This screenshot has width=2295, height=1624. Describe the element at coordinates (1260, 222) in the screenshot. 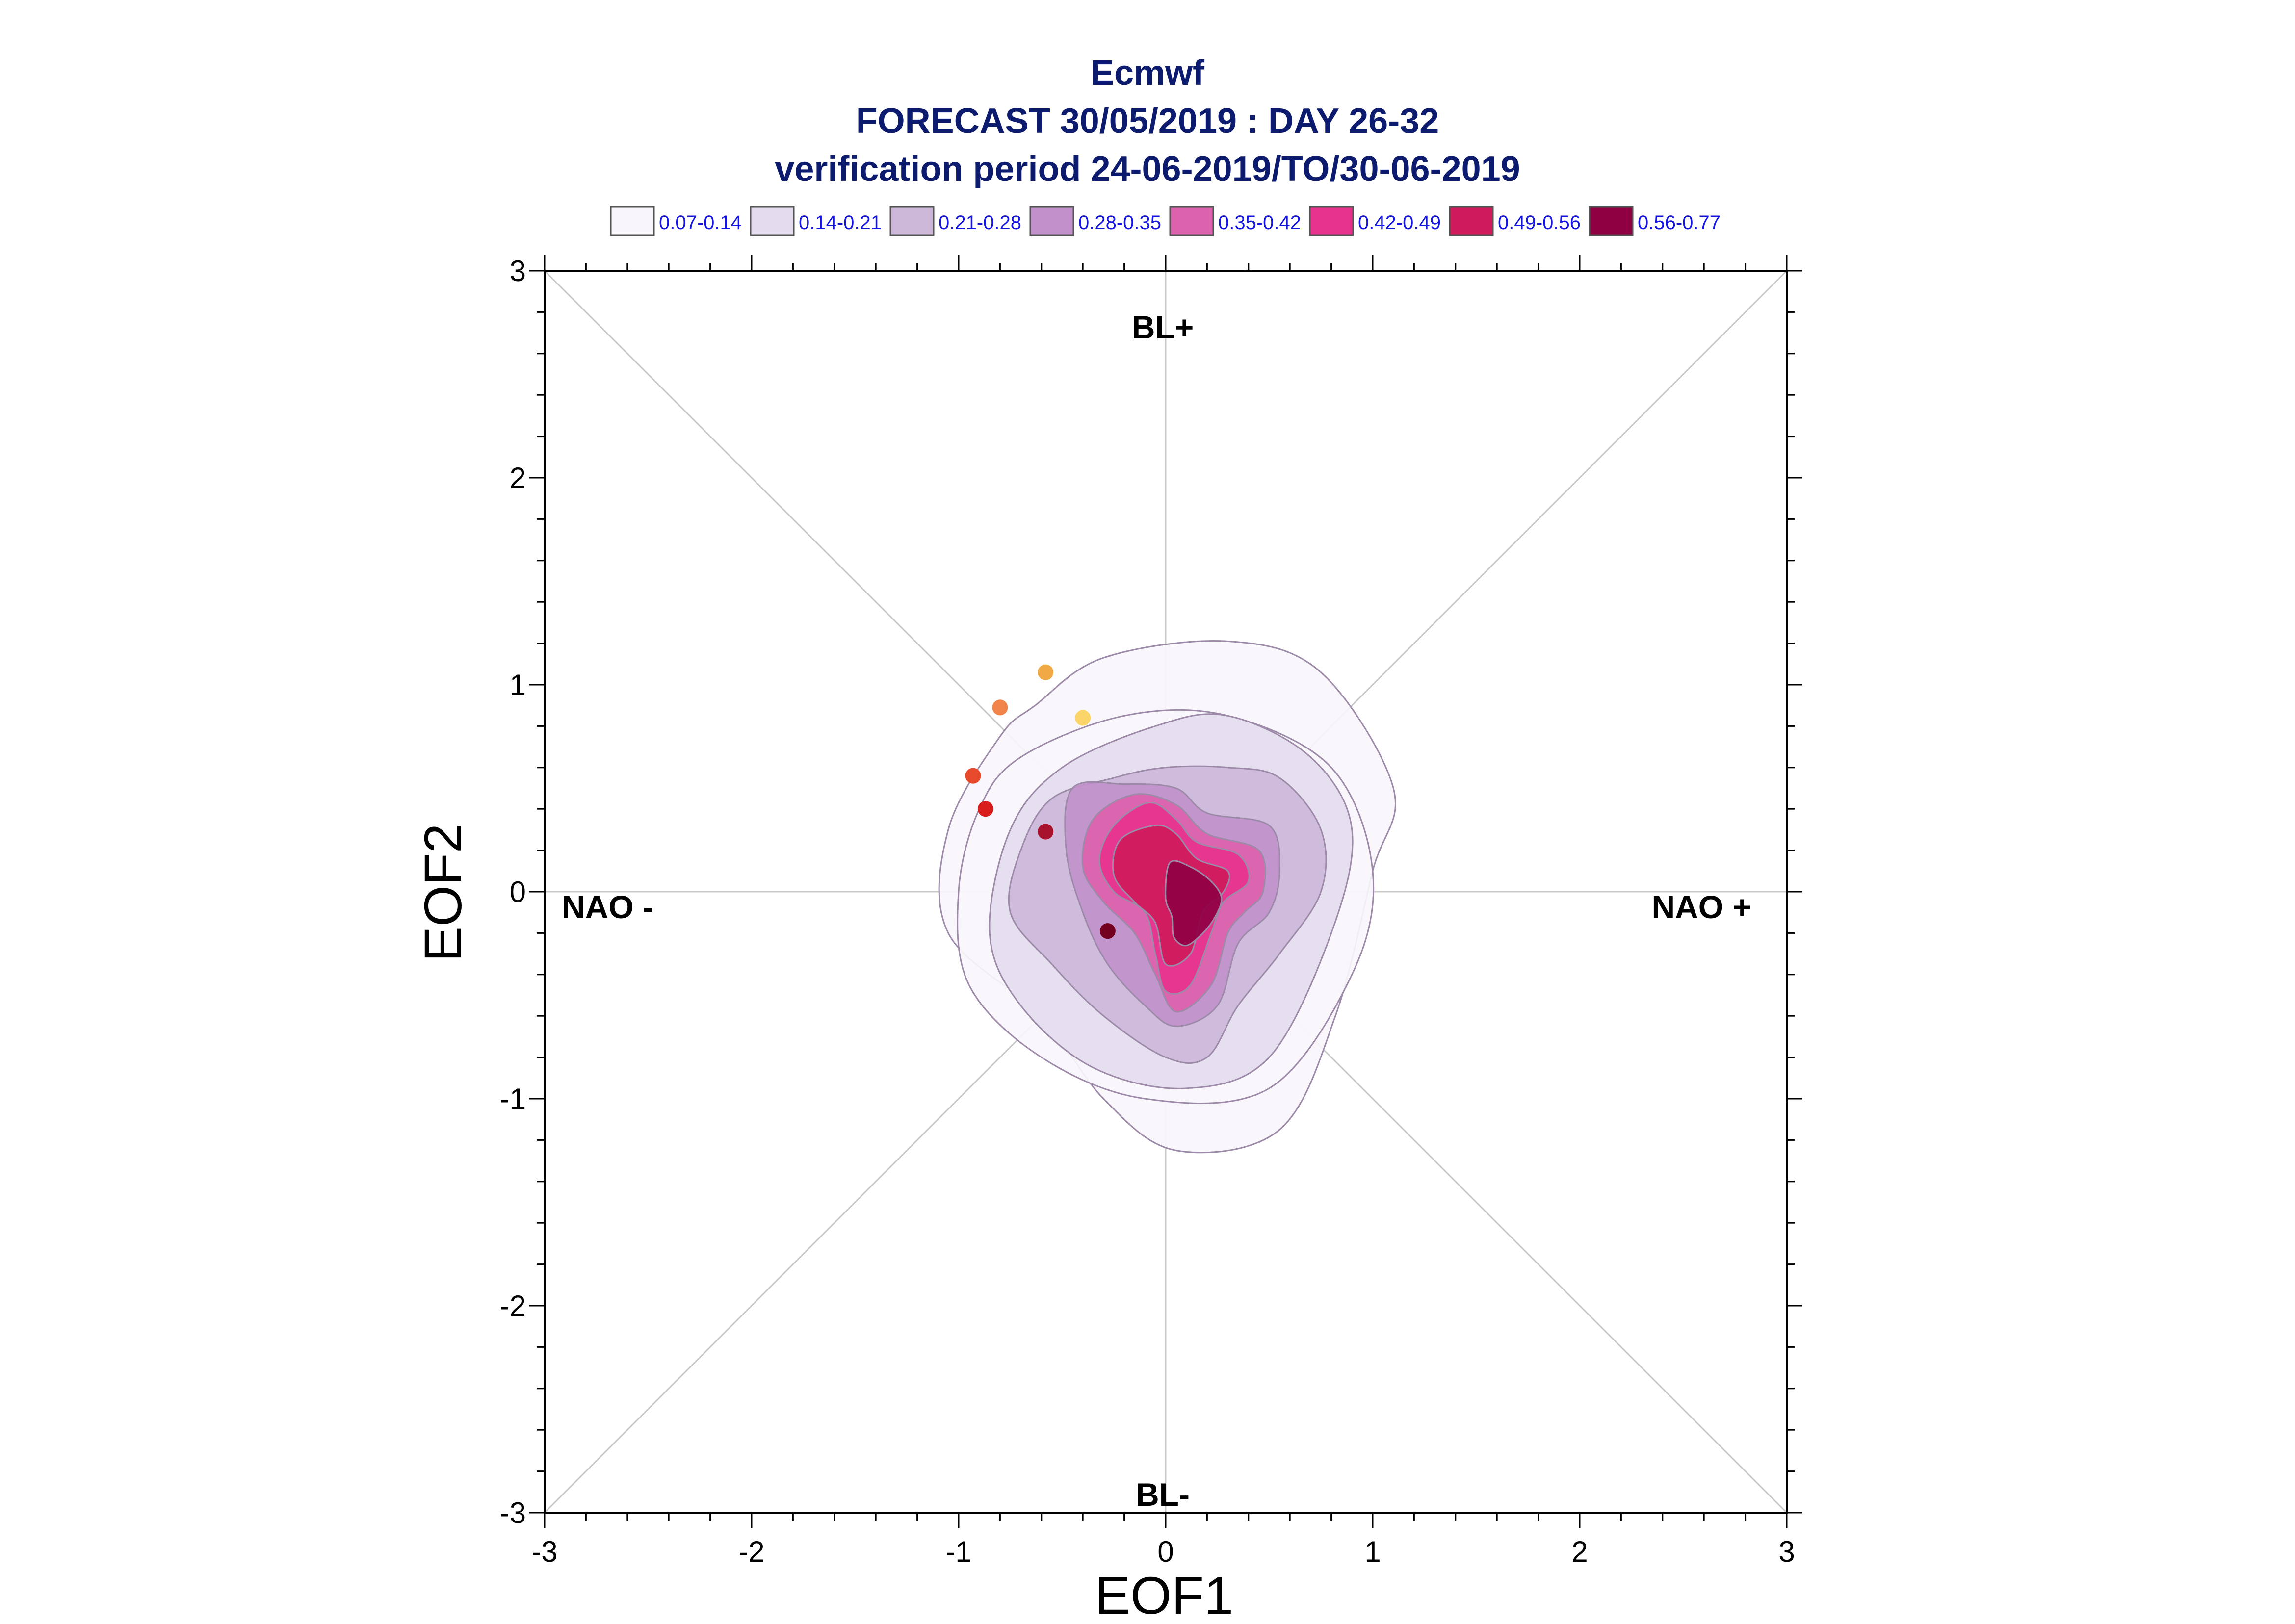

I see `legend-label: 0.35-0.42` at that location.